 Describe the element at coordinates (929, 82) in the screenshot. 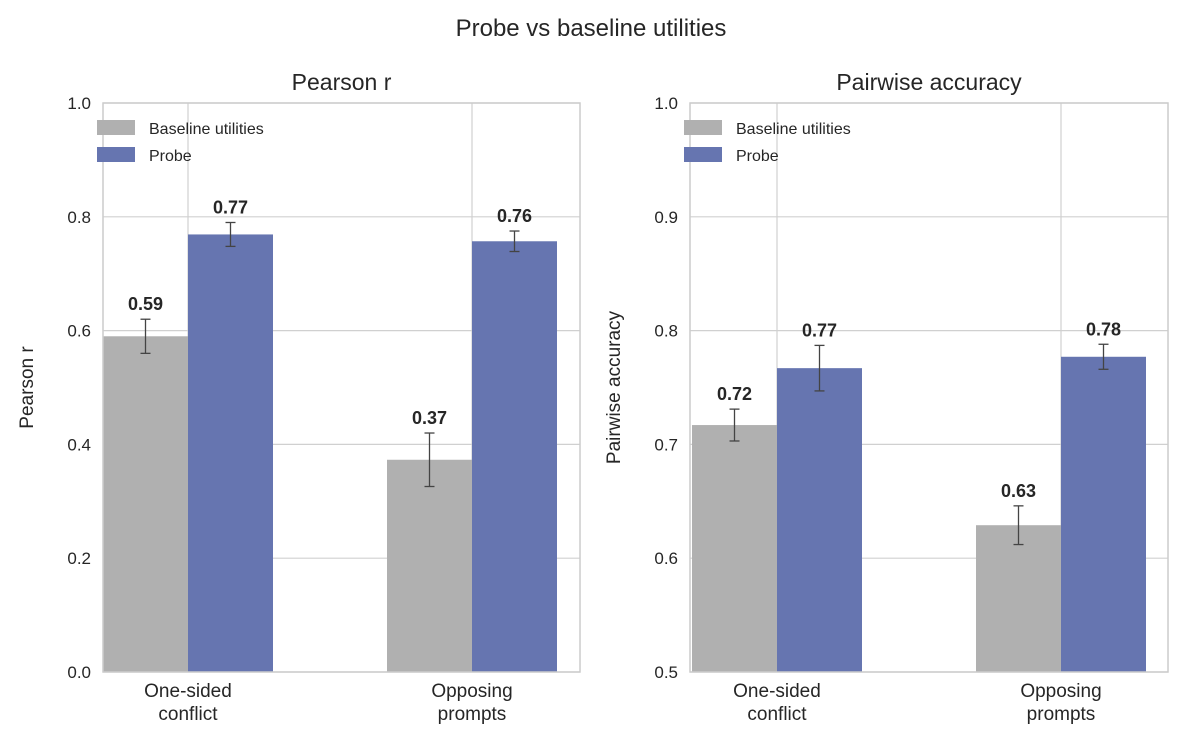

I see `panel-title: Pairwise accuracy` at that location.